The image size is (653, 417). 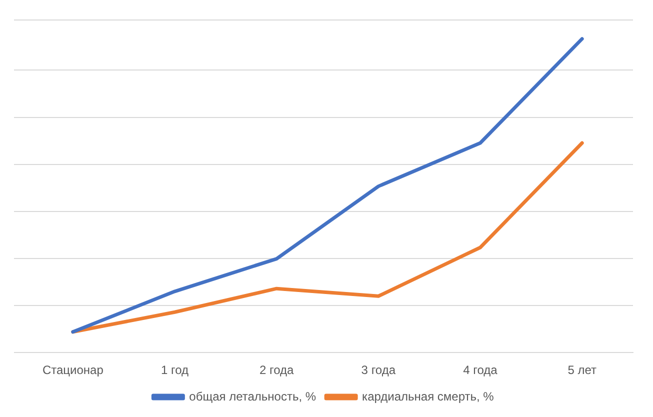 What do you see at coordinates (276, 370) in the screenshot?
I see `x-tick-label: 2 года` at bounding box center [276, 370].